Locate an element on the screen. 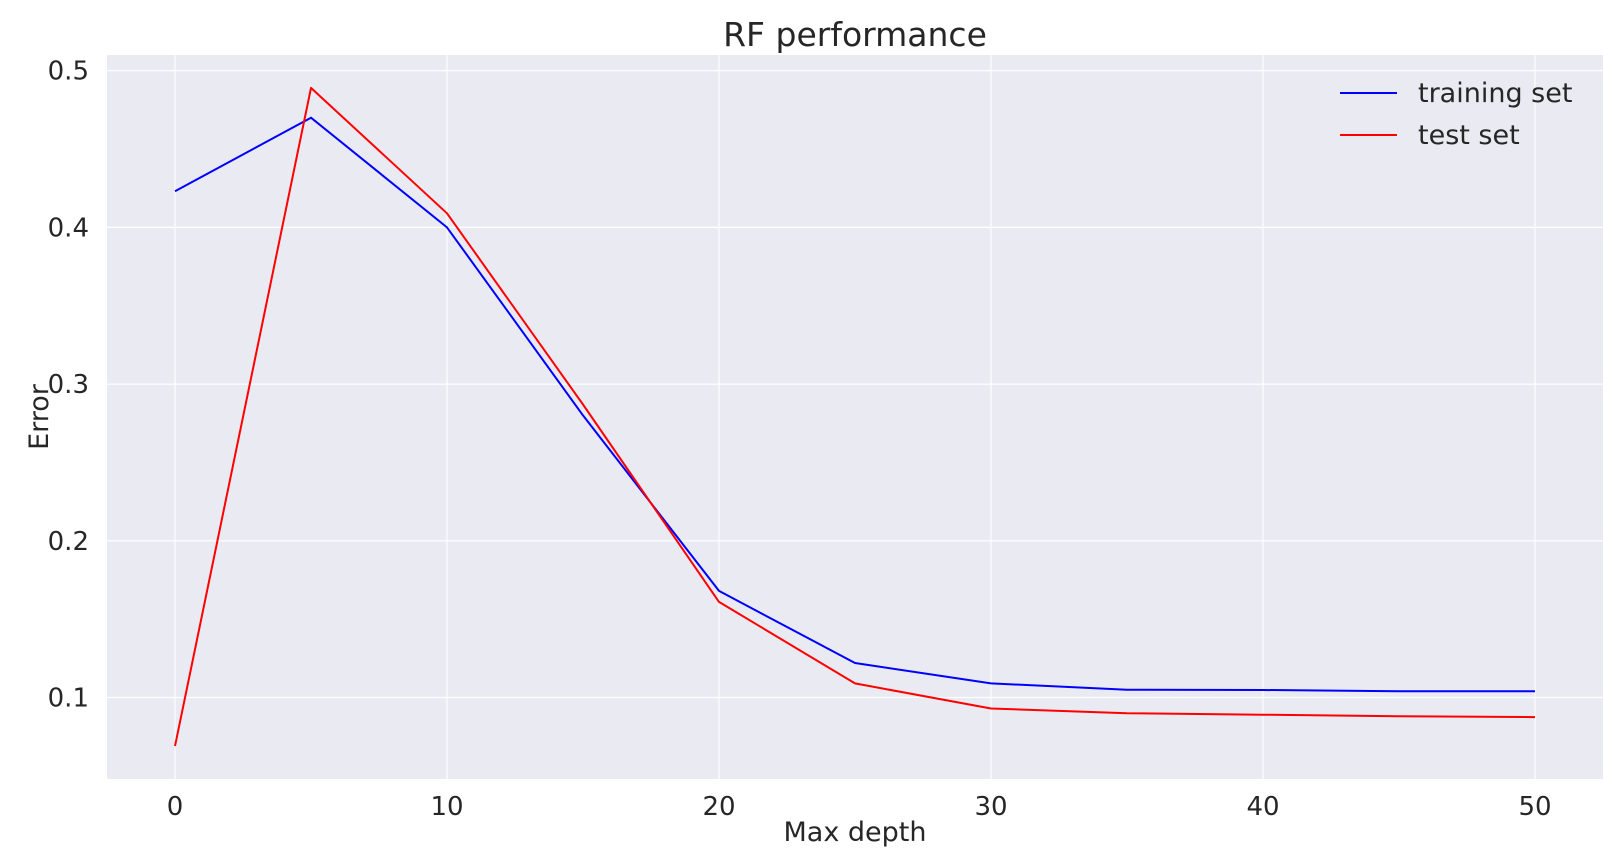 Image resolution: width=1624 pixels, height=851 pixels. legend: training set test set is located at coordinates (1456, 114).